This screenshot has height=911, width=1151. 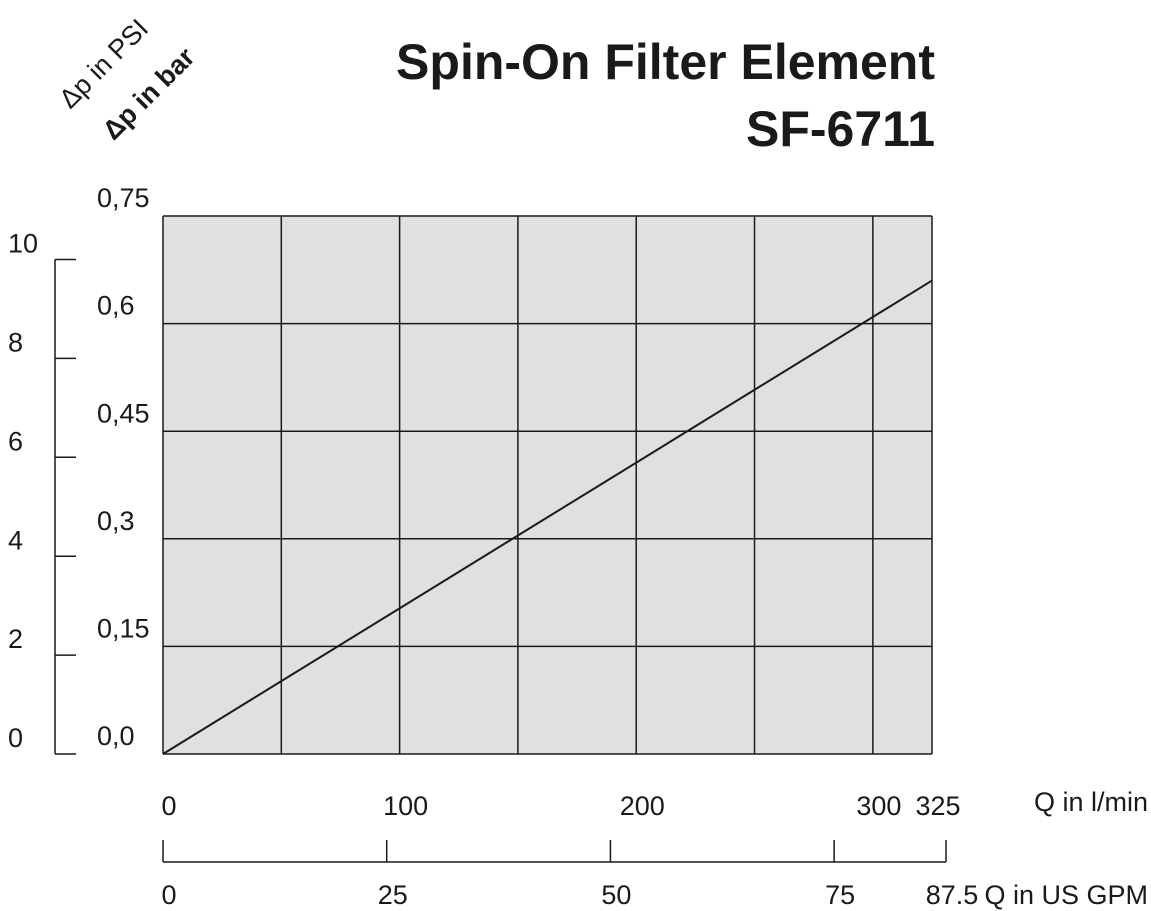 What do you see at coordinates (15, 441) in the screenshot?
I see `y2-tick-label: 6` at bounding box center [15, 441].